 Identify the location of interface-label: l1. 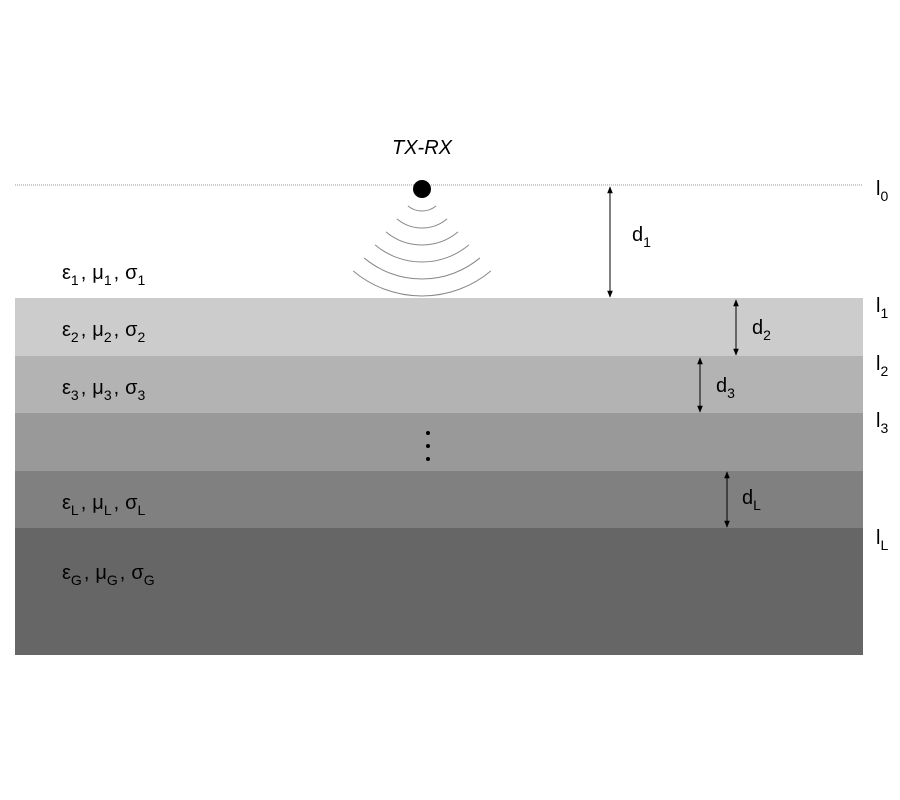
(882, 308).